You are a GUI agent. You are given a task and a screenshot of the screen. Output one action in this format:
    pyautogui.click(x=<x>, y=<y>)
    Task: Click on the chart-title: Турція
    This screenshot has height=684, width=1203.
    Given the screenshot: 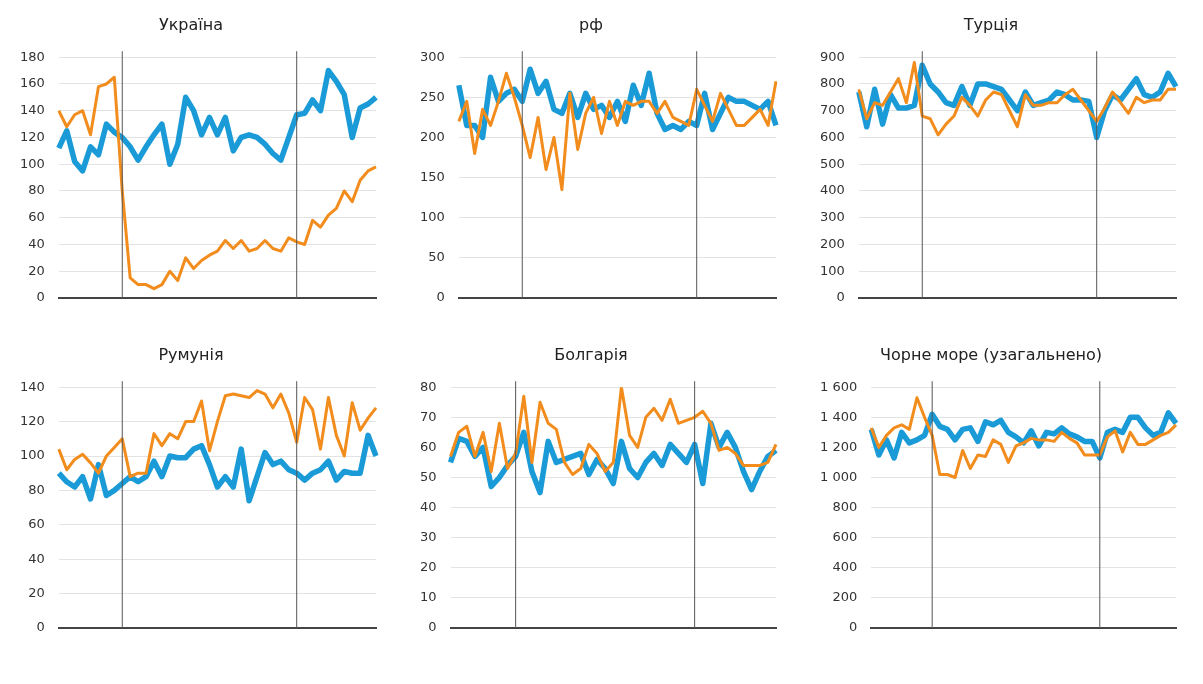 What is the action you would take?
    pyautogui.click(x=990, y=24)
    